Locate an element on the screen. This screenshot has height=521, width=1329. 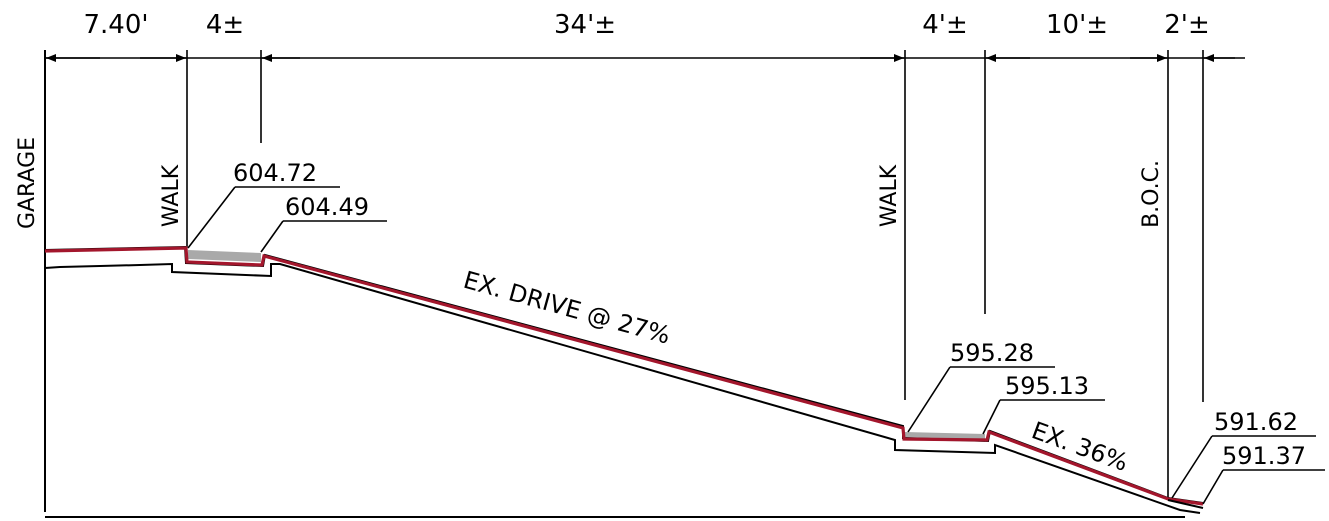
elevation-lower-walk-bottom: 595.13 is located at coordinates (1047, 386).